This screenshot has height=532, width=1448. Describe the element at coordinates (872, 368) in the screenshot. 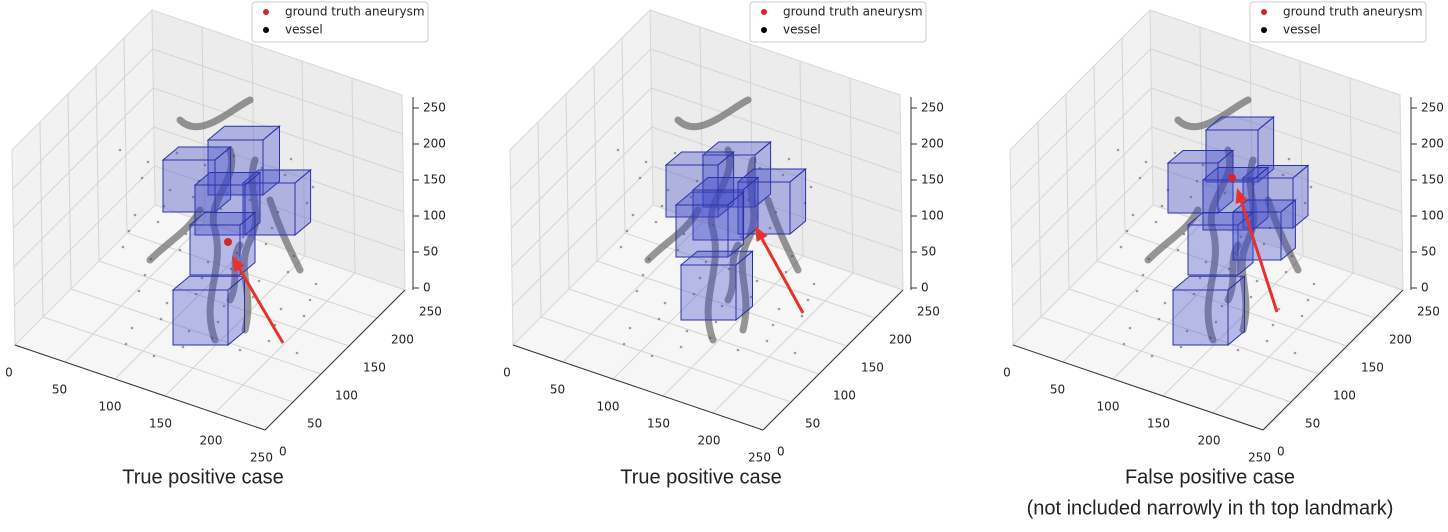

I see `y-tick-label: 150` at that location.